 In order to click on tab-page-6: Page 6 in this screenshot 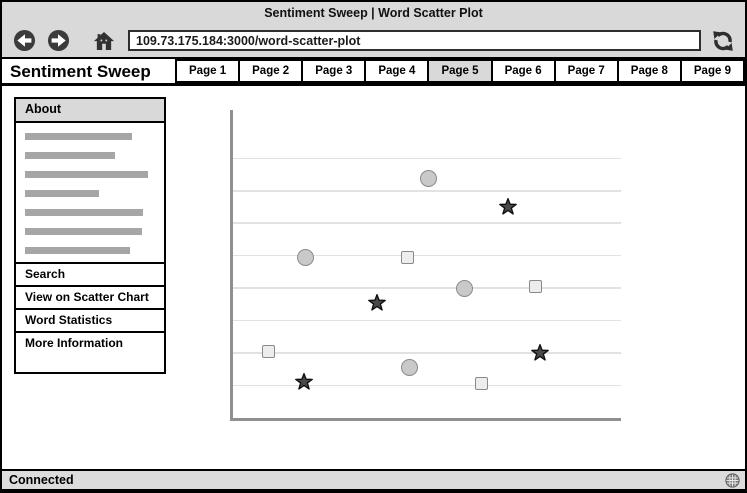, I will do `click(523, 71)`.